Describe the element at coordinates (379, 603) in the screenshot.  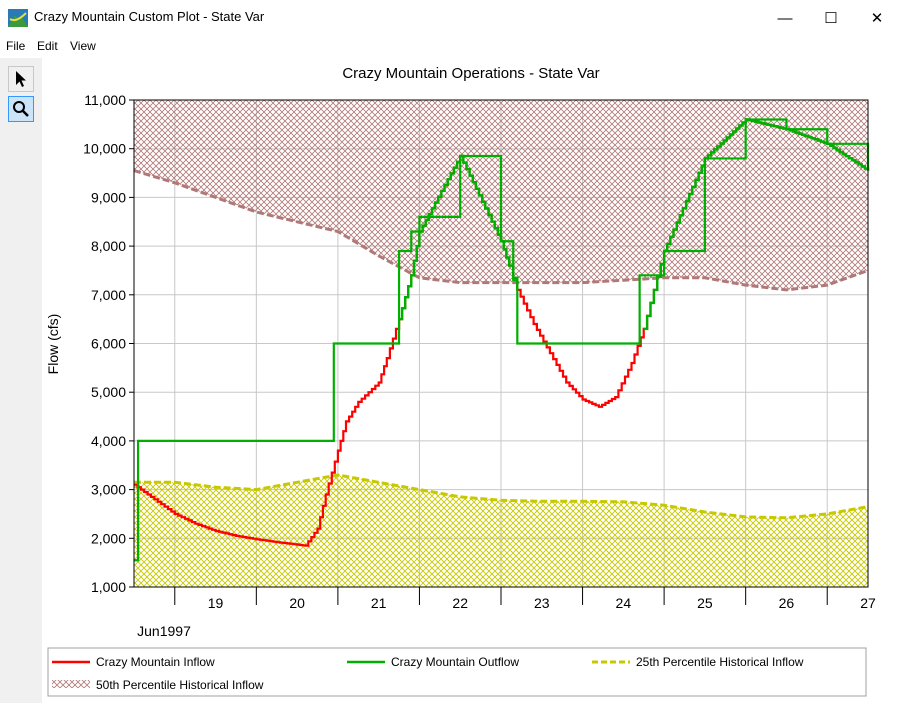
I see `x-tick-label: 21` at that location.